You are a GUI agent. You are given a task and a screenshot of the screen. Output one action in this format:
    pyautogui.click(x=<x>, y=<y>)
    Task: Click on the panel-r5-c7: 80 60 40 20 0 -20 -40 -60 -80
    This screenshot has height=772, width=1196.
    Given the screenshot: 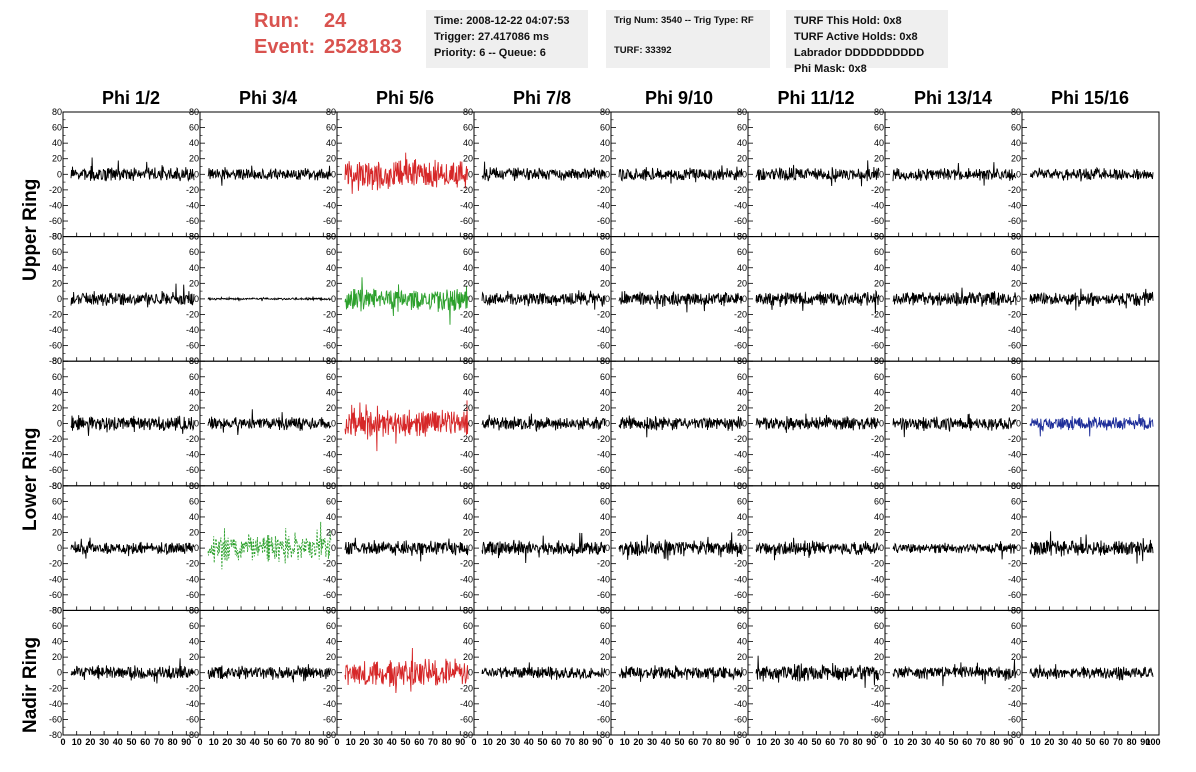 What is the action you would take?
    pyautogui.click(x=947, y=672)
    